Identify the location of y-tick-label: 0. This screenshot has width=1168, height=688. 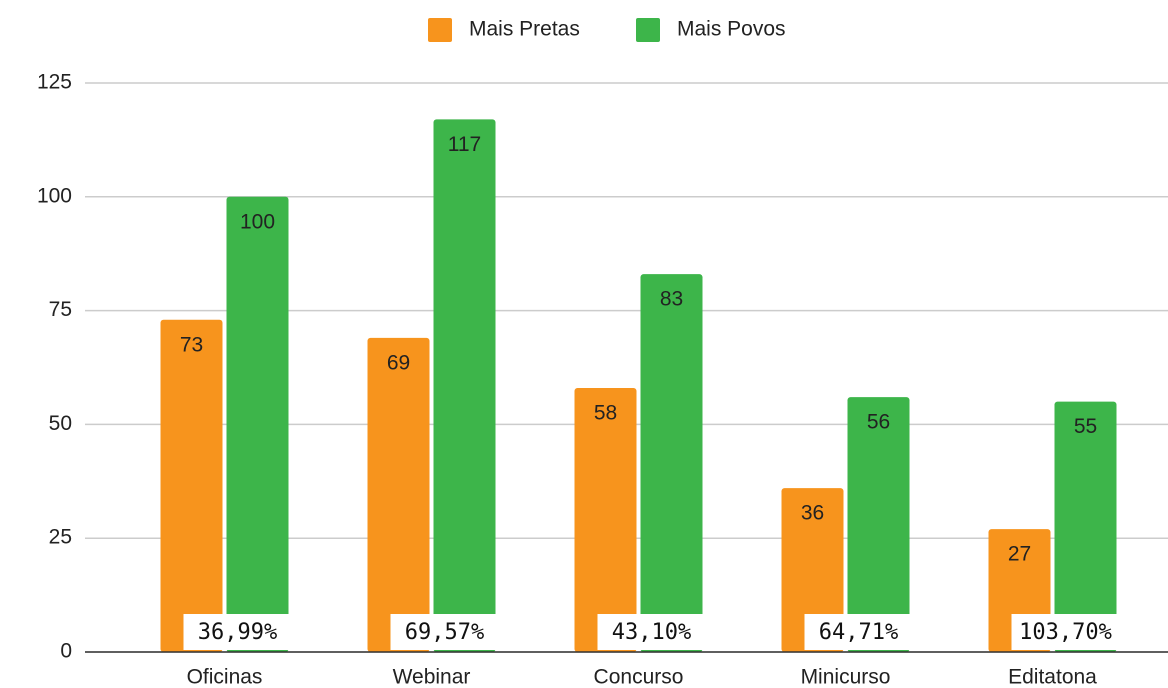
(66, 651).